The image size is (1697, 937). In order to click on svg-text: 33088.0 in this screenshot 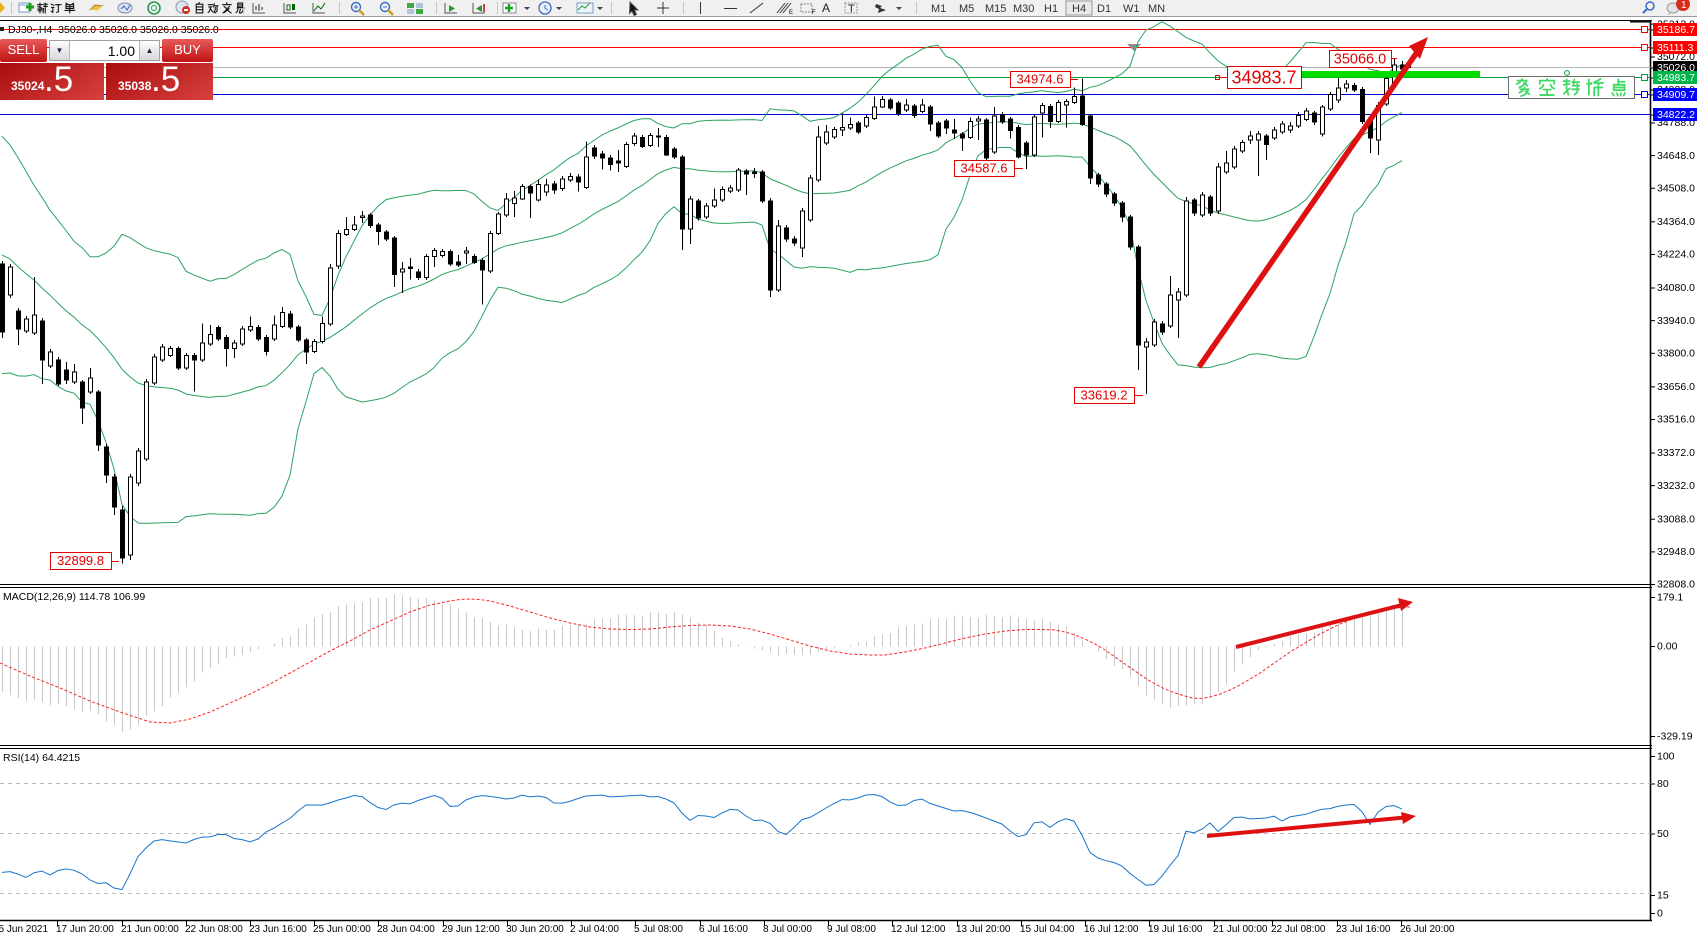, I will do `click(1676, 519)`.